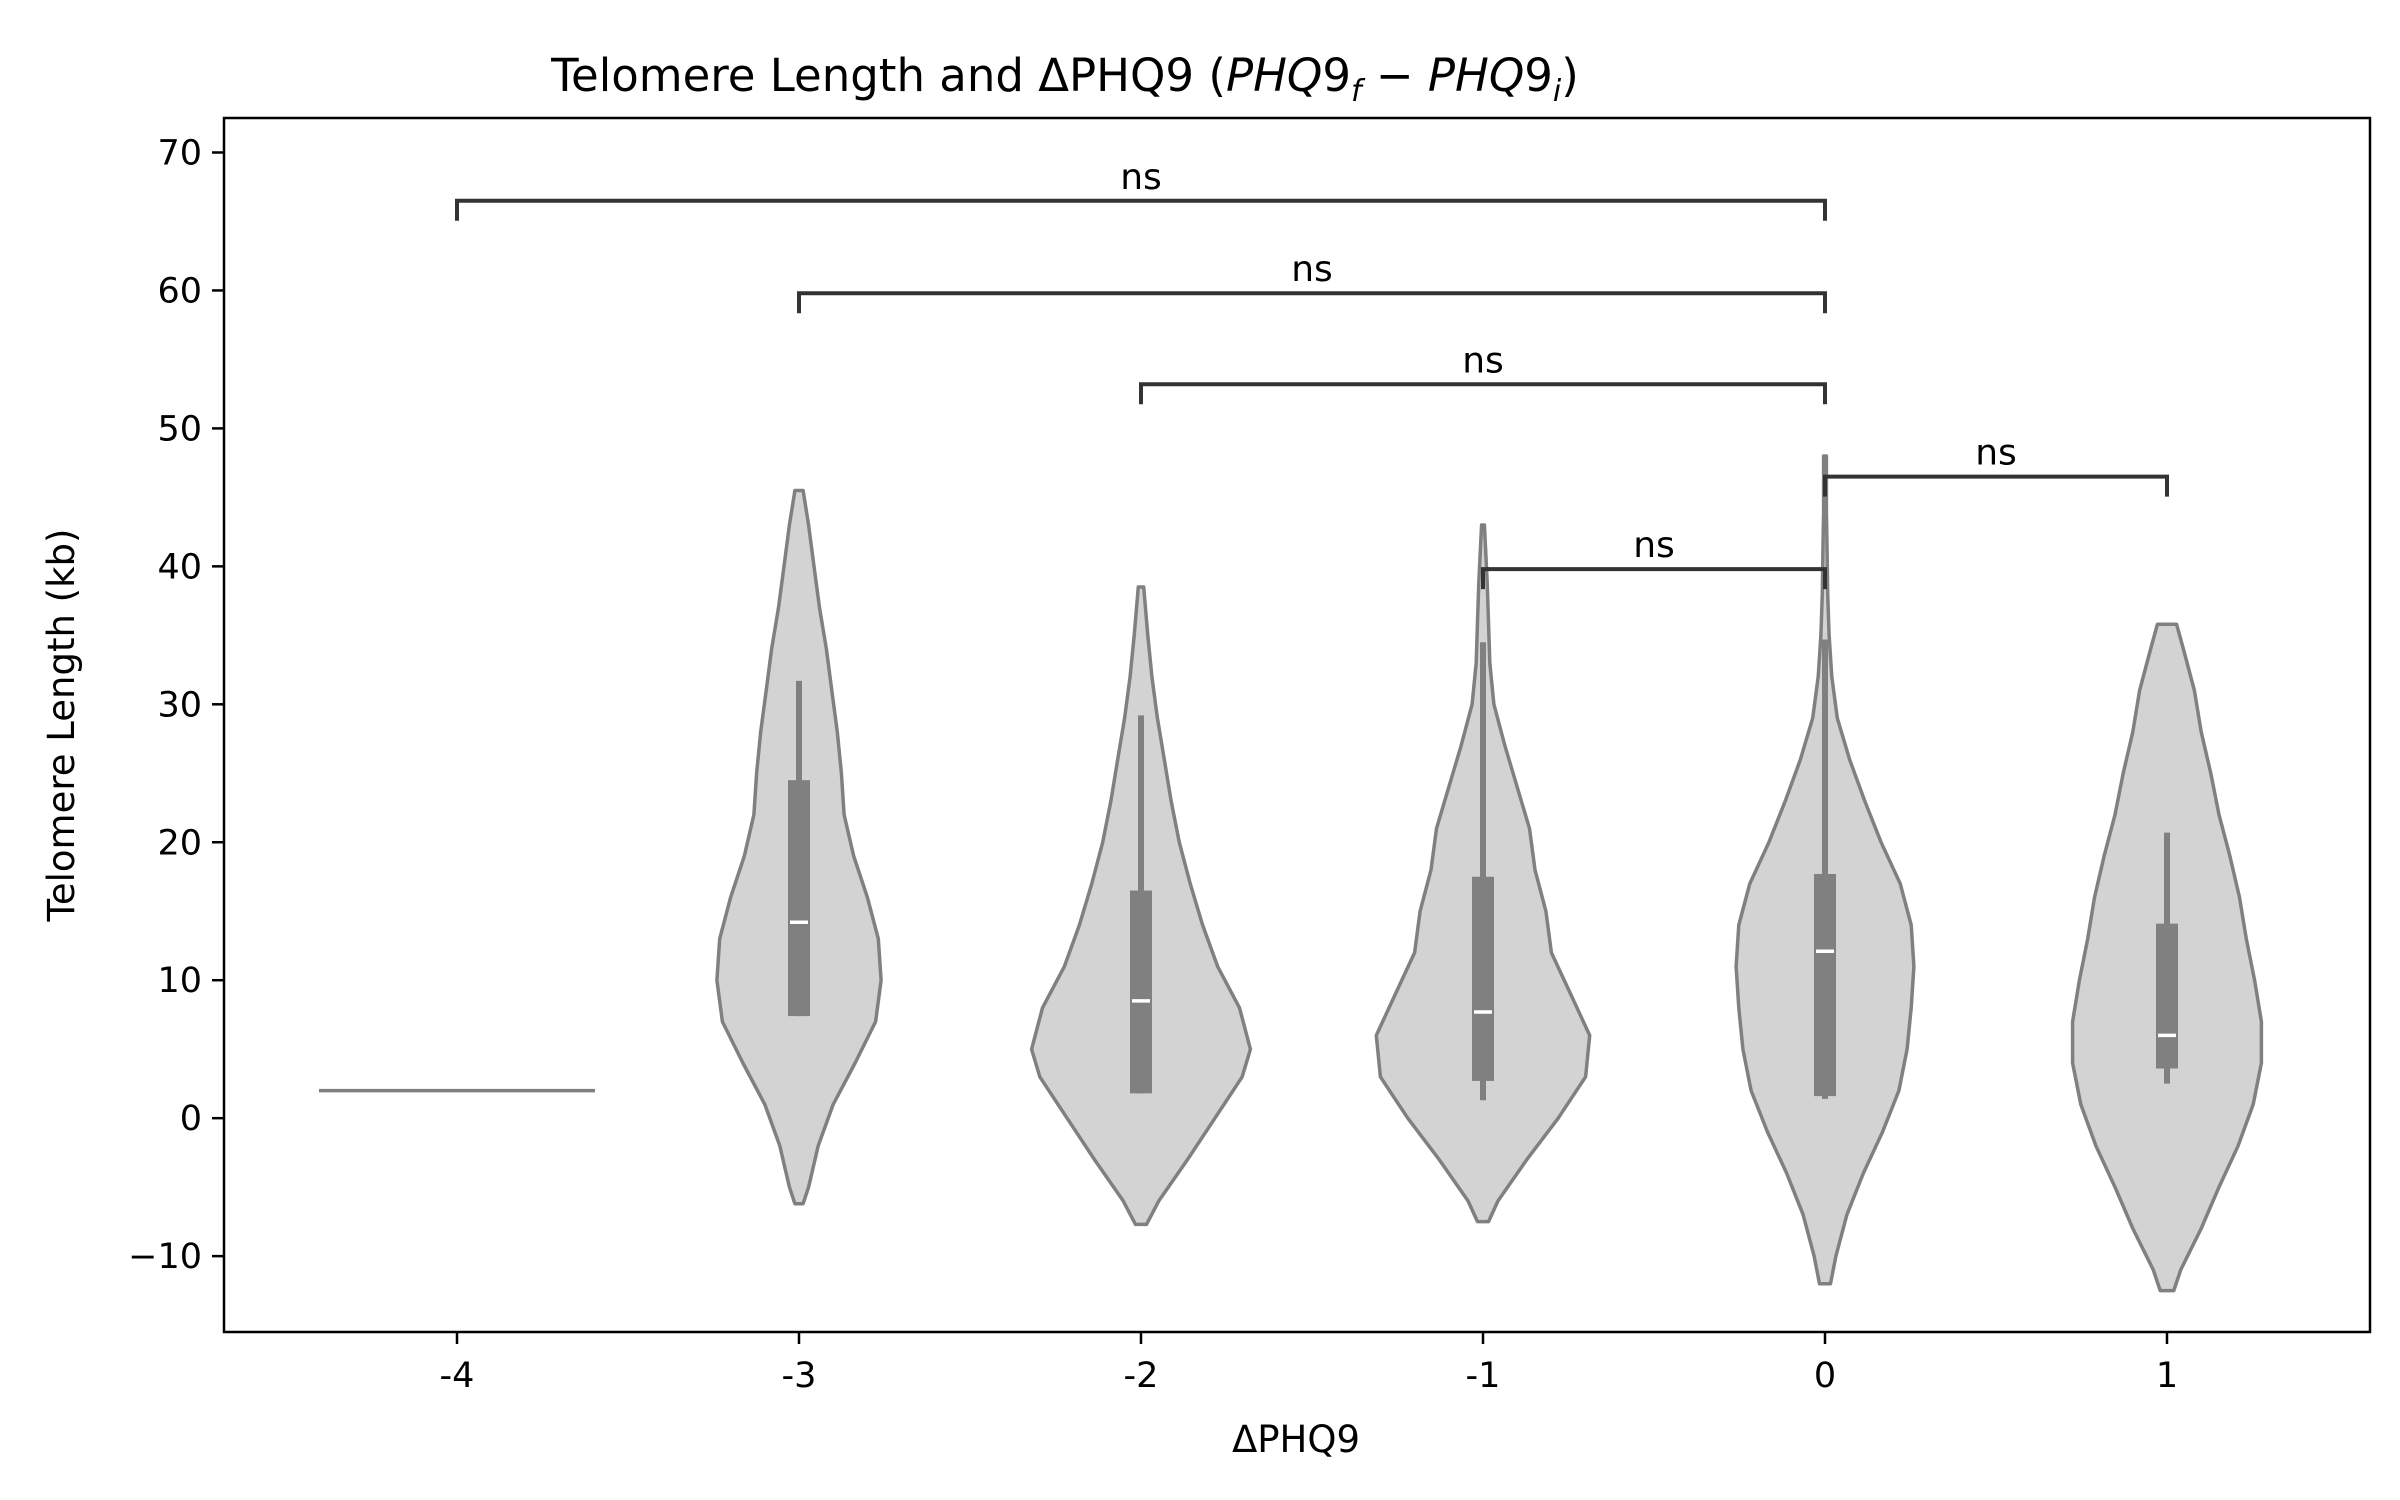  Describe the element at coordinates (179, 567) in the screenshot. I see `y-tick-label: 40` at that location.